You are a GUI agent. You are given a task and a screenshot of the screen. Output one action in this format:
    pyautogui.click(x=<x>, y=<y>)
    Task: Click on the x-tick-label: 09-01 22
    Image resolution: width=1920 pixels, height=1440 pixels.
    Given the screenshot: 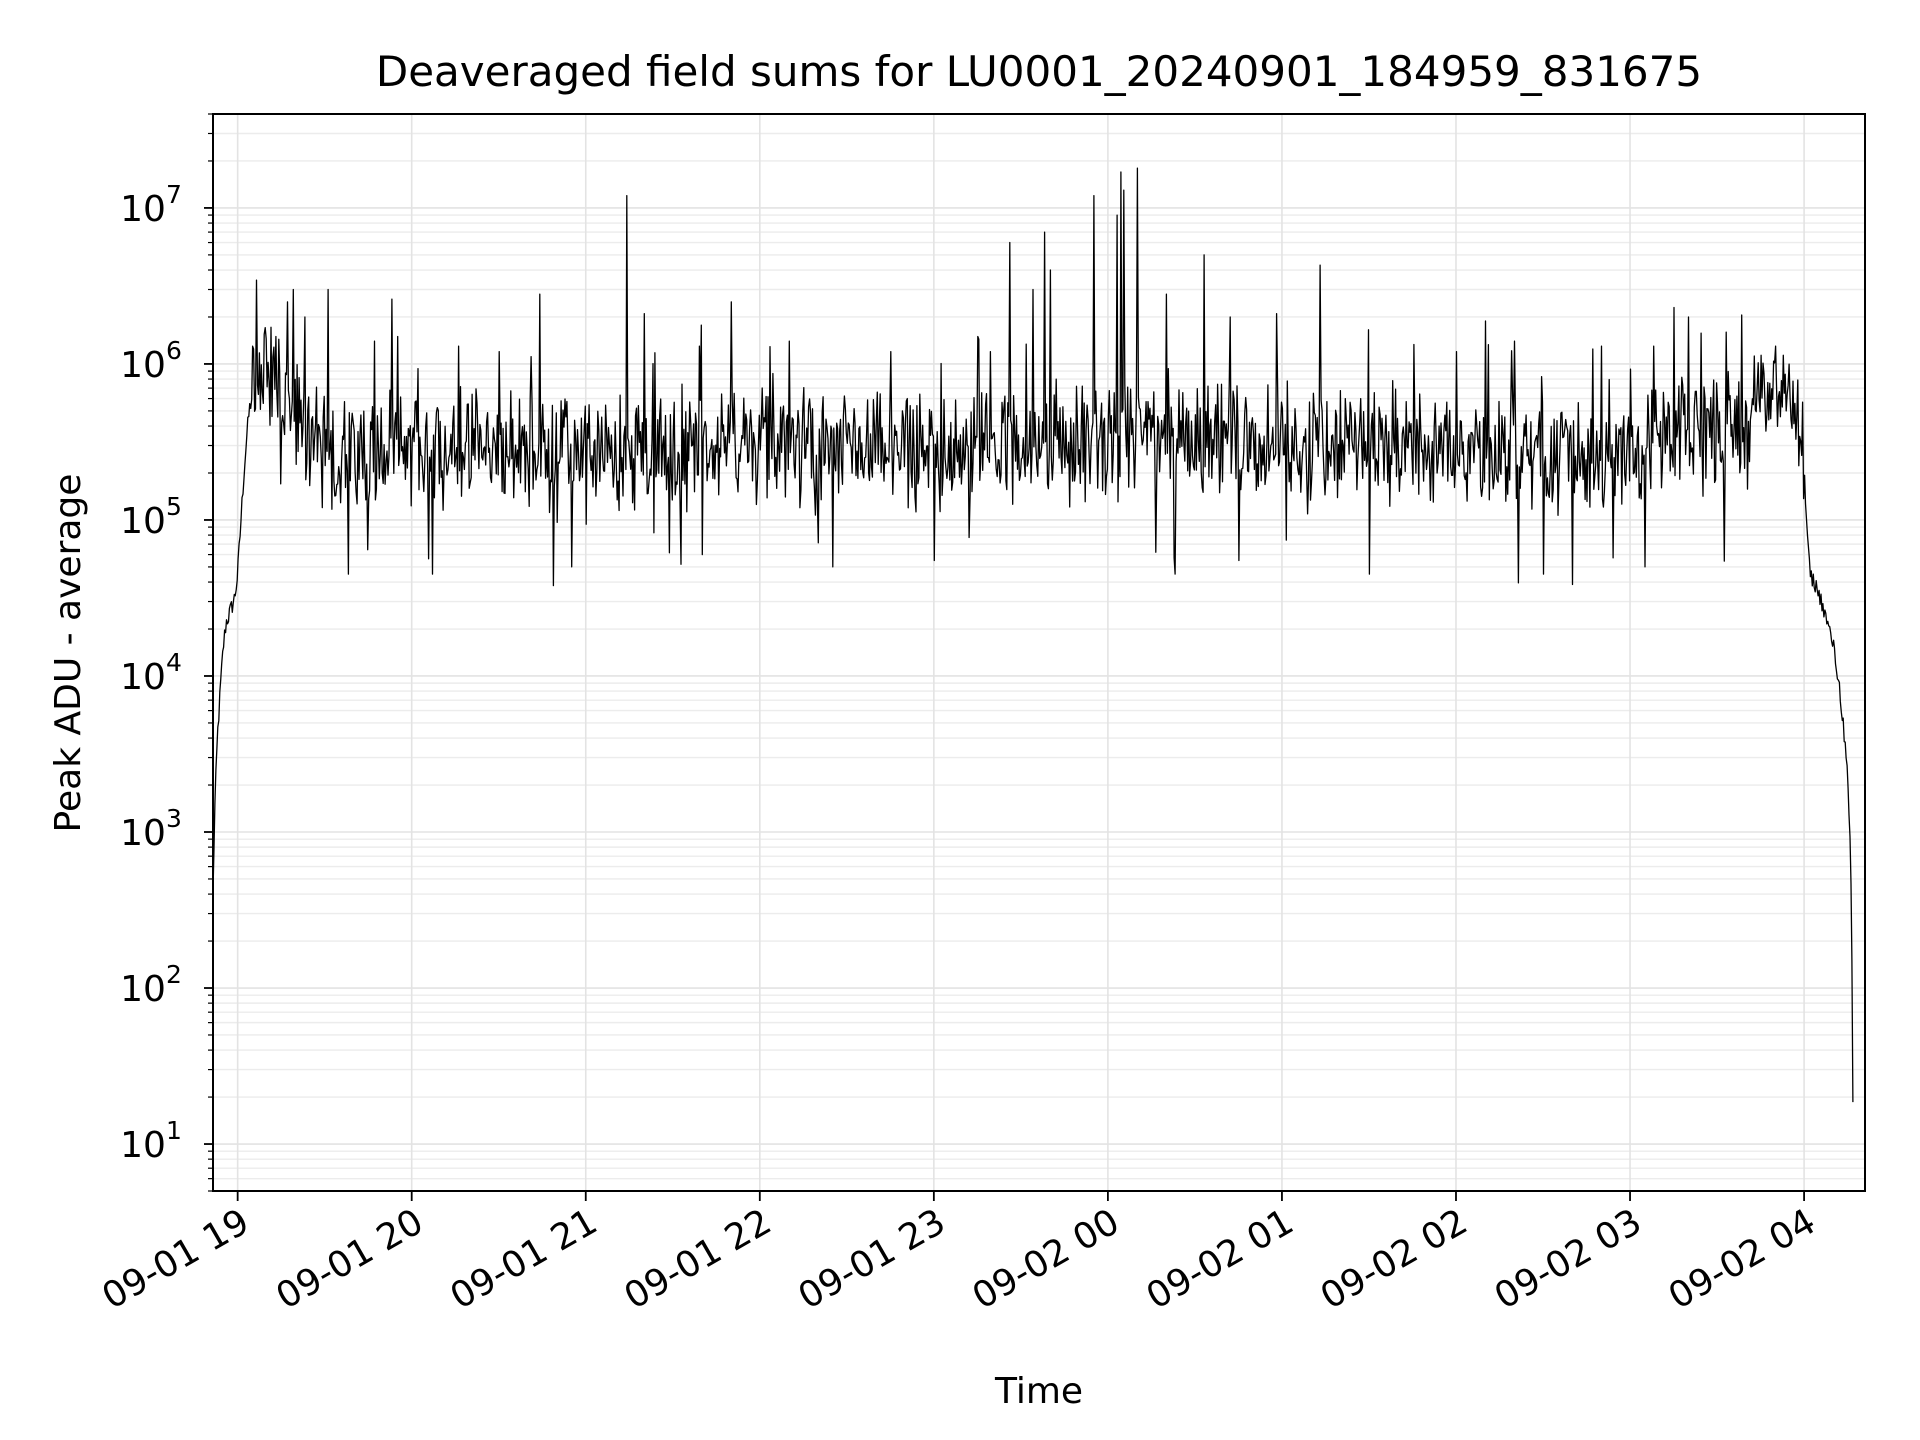 What is the action you would take?
    pyautogui.click(x=698, y=1259)
    